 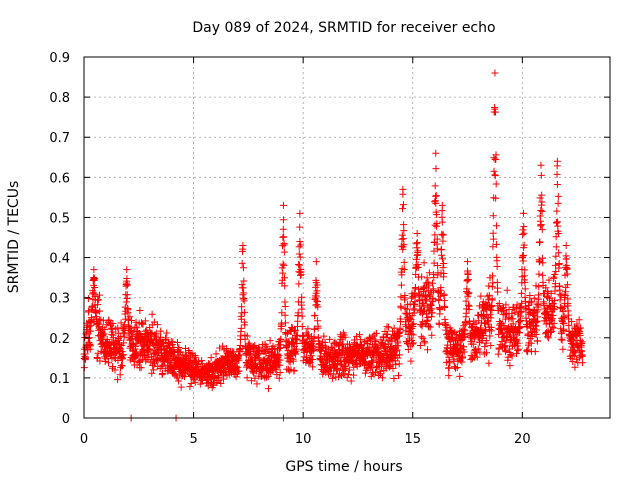 What do you see at coordinates (59, 379) in the screenshot?
I see `y-tick-label: 0.1` at bounding box center [59, 379].